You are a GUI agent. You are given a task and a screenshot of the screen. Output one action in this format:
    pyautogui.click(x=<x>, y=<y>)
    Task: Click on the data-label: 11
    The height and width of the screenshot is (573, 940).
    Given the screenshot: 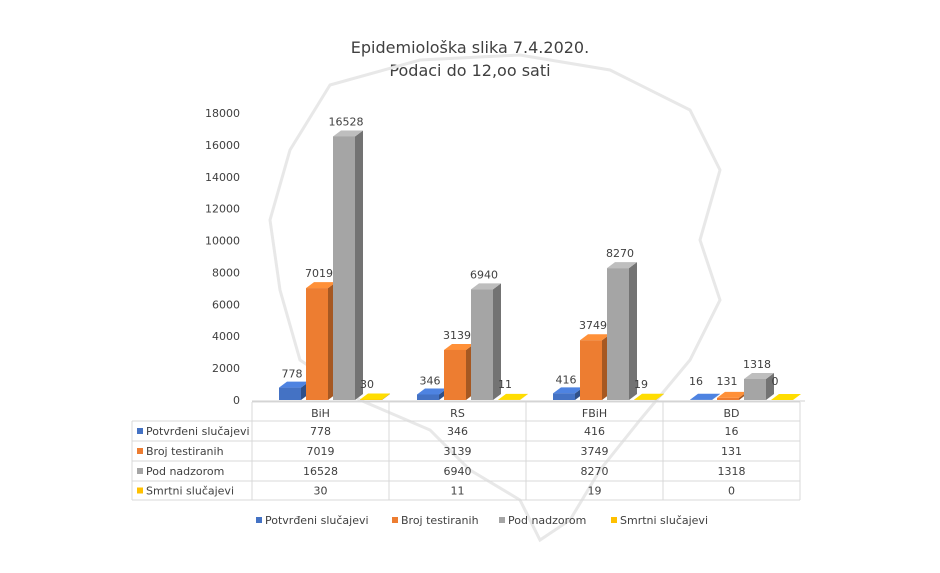 What is the action you would take?
    pyautogui.click(x=505, y=384)
    